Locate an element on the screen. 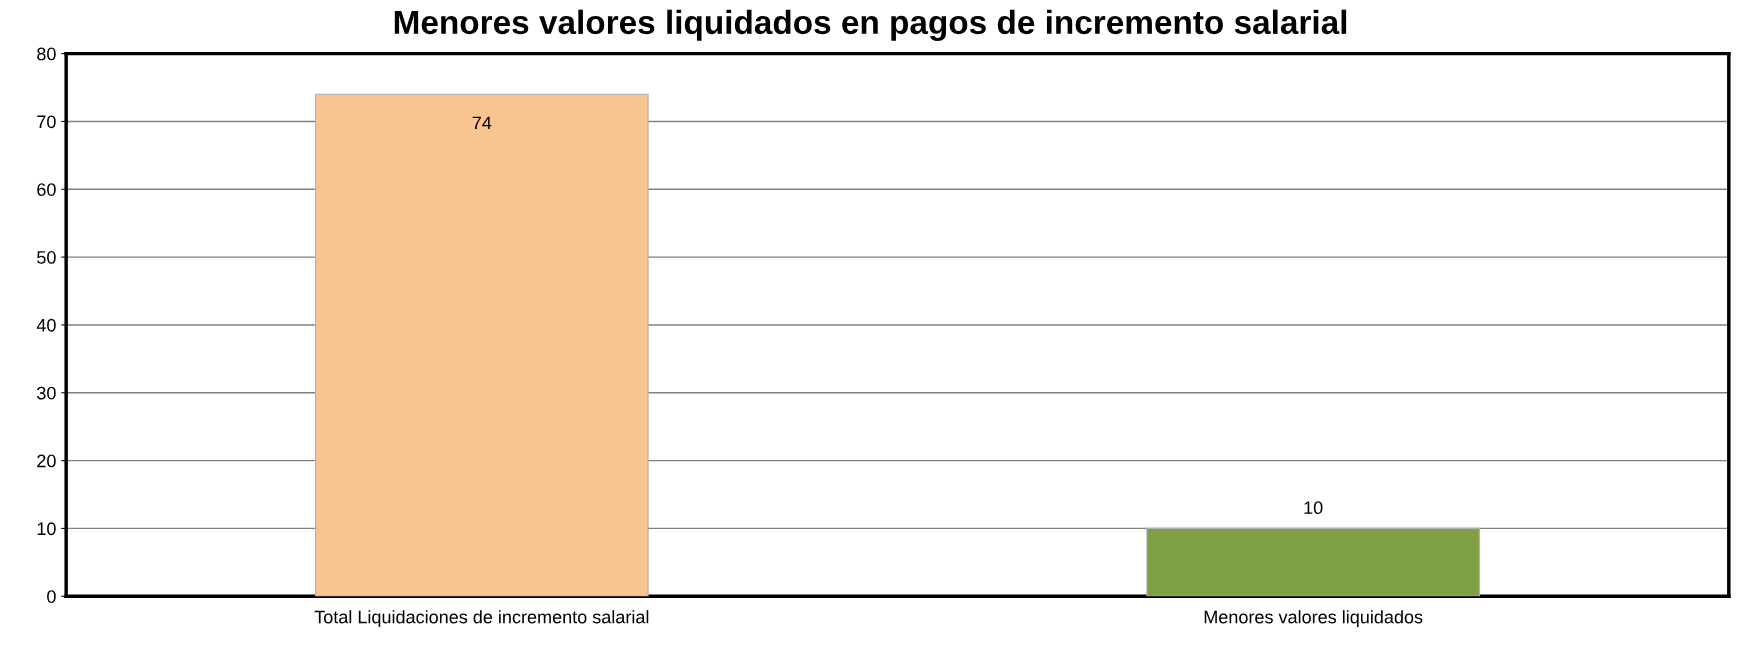 The image size is (1741, 646). chart-title: Menores valores liquidados en pagos de incremento salarial is located at coordinates (870, 25).